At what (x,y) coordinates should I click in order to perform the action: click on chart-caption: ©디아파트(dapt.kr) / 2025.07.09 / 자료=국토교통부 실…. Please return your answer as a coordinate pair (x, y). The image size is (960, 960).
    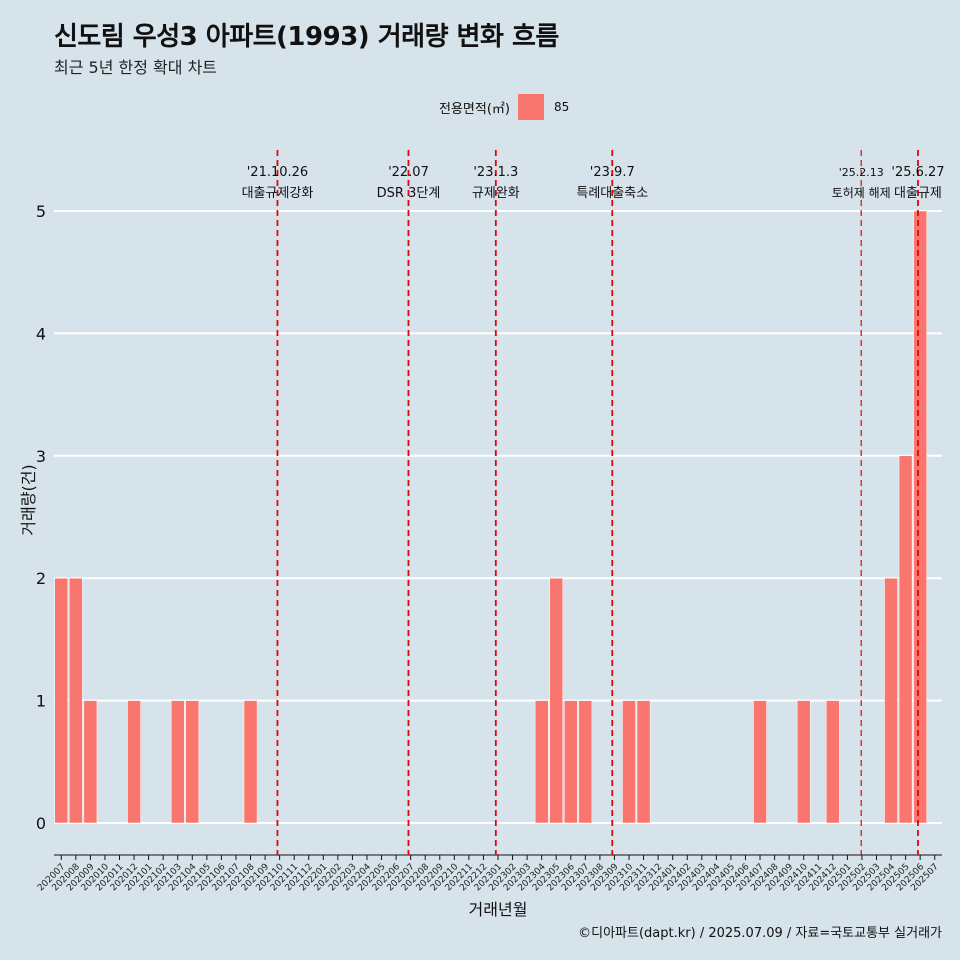
    Looking at the image, I should click on (760, 933).